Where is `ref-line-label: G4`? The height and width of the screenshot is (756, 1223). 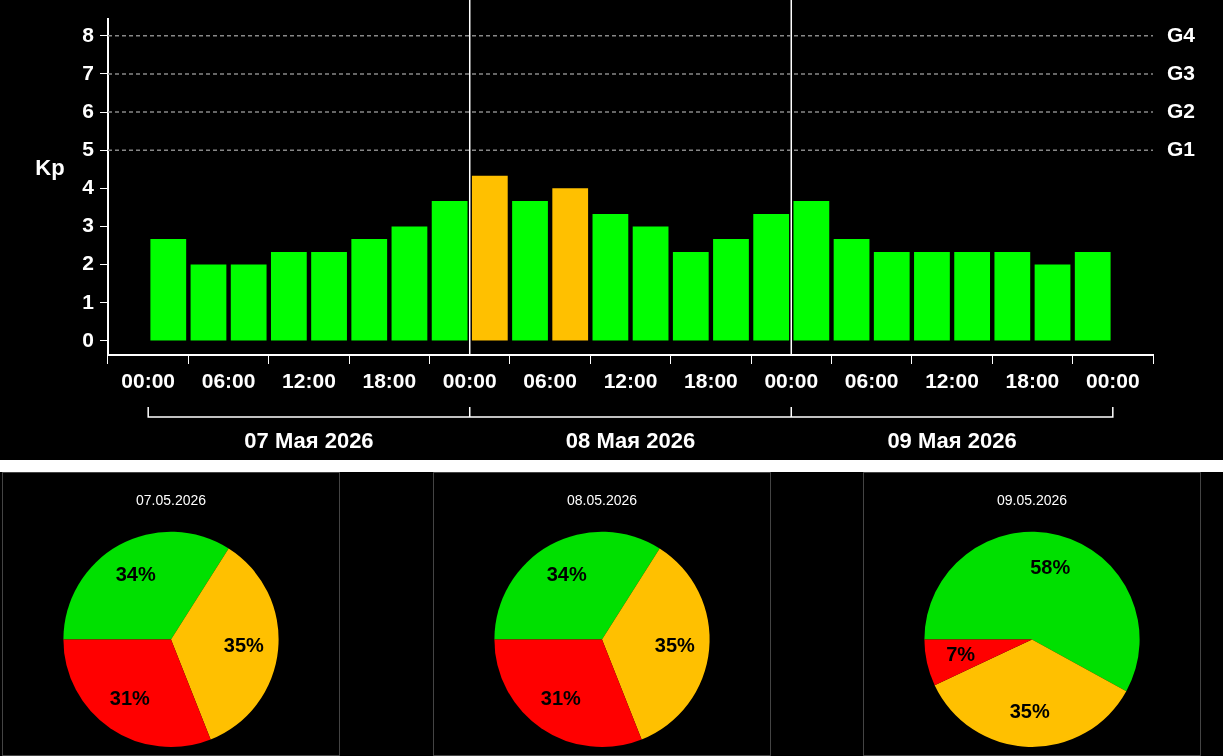 ref-line-label: G4 is located at coordinates (1181, 34).